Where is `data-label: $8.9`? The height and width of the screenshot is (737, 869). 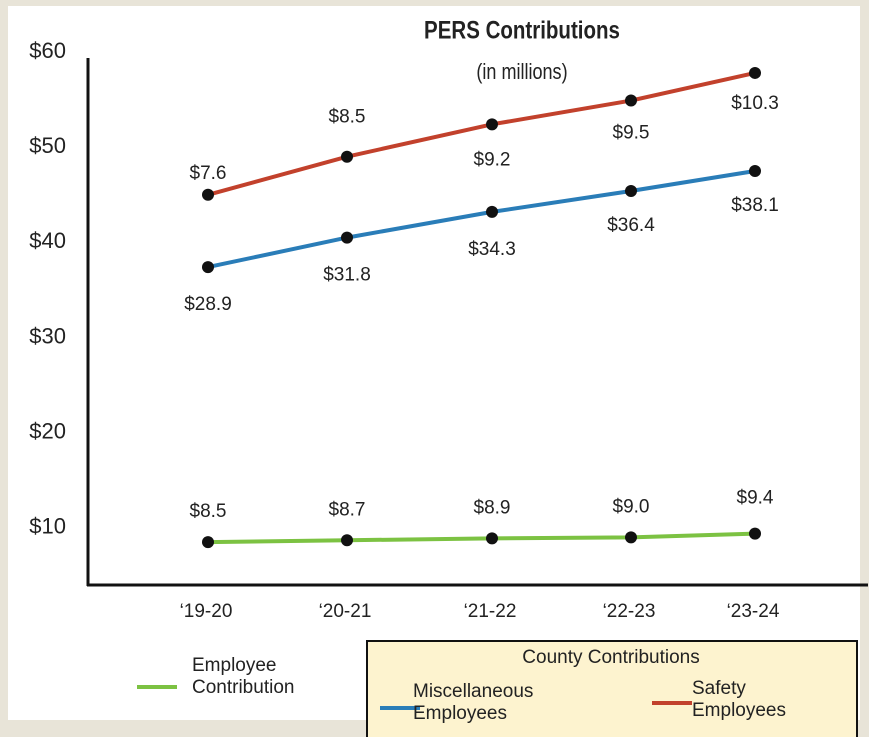 data-label: $8.9 is located at coordinates (492, 507).